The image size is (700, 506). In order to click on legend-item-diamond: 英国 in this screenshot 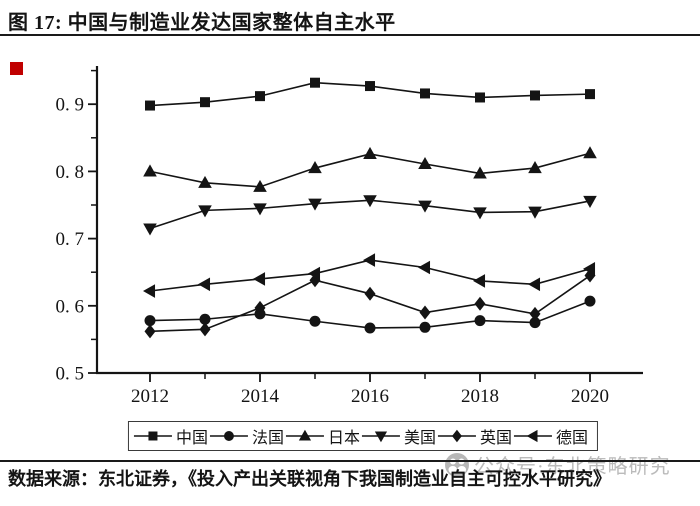, I will do `click(475, 436)`.